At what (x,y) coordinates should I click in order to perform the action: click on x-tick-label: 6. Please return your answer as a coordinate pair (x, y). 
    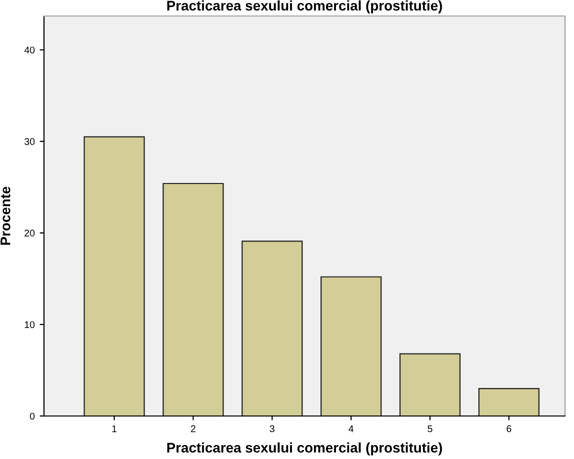
    Looking at the image, I should click on (509, 428).